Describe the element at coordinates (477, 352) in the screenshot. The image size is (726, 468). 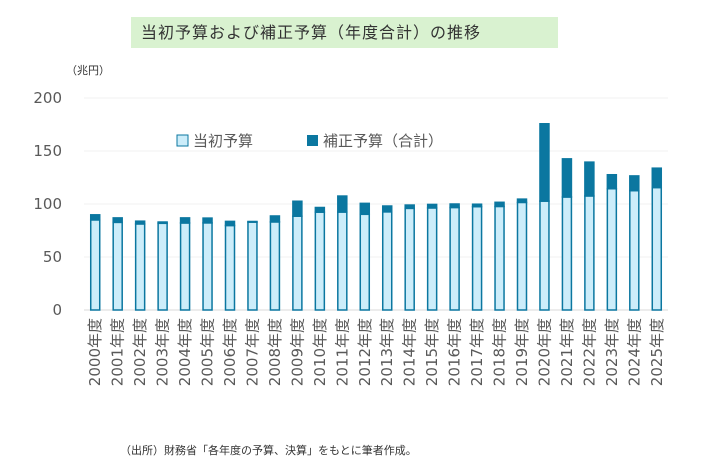
I see `x-tick-label: 2017年度` at that location.